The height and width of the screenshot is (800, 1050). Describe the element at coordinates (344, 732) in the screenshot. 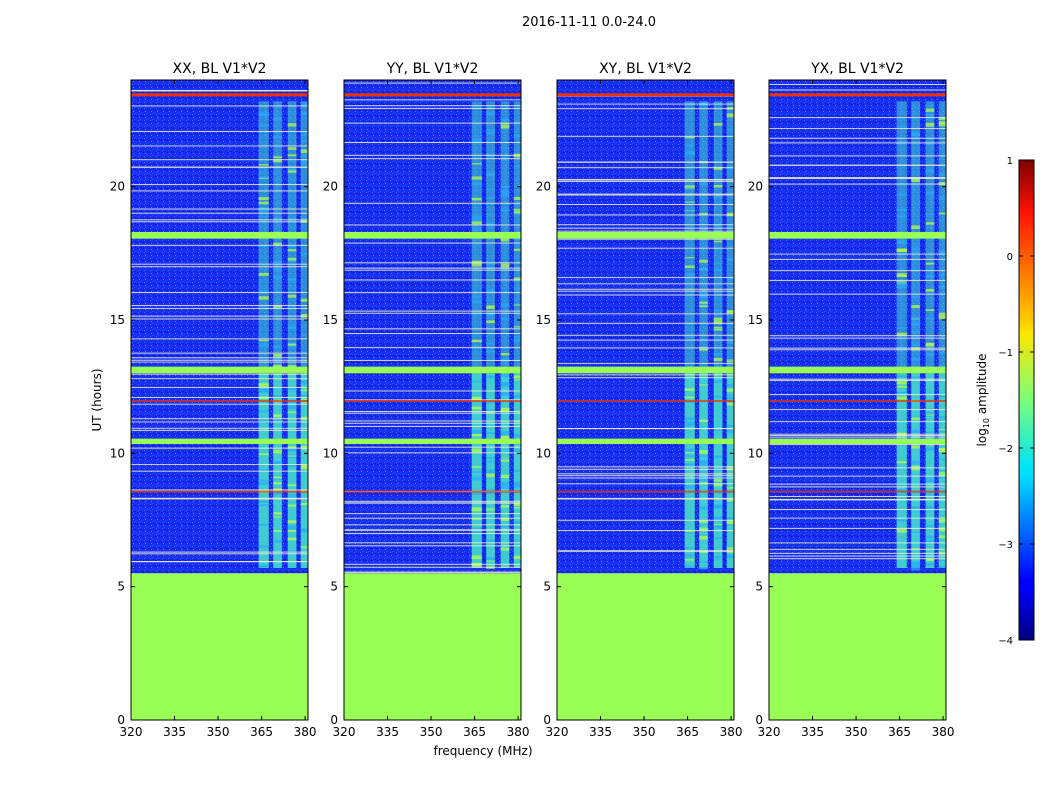

I see `x-tick-label: 320` at that location.